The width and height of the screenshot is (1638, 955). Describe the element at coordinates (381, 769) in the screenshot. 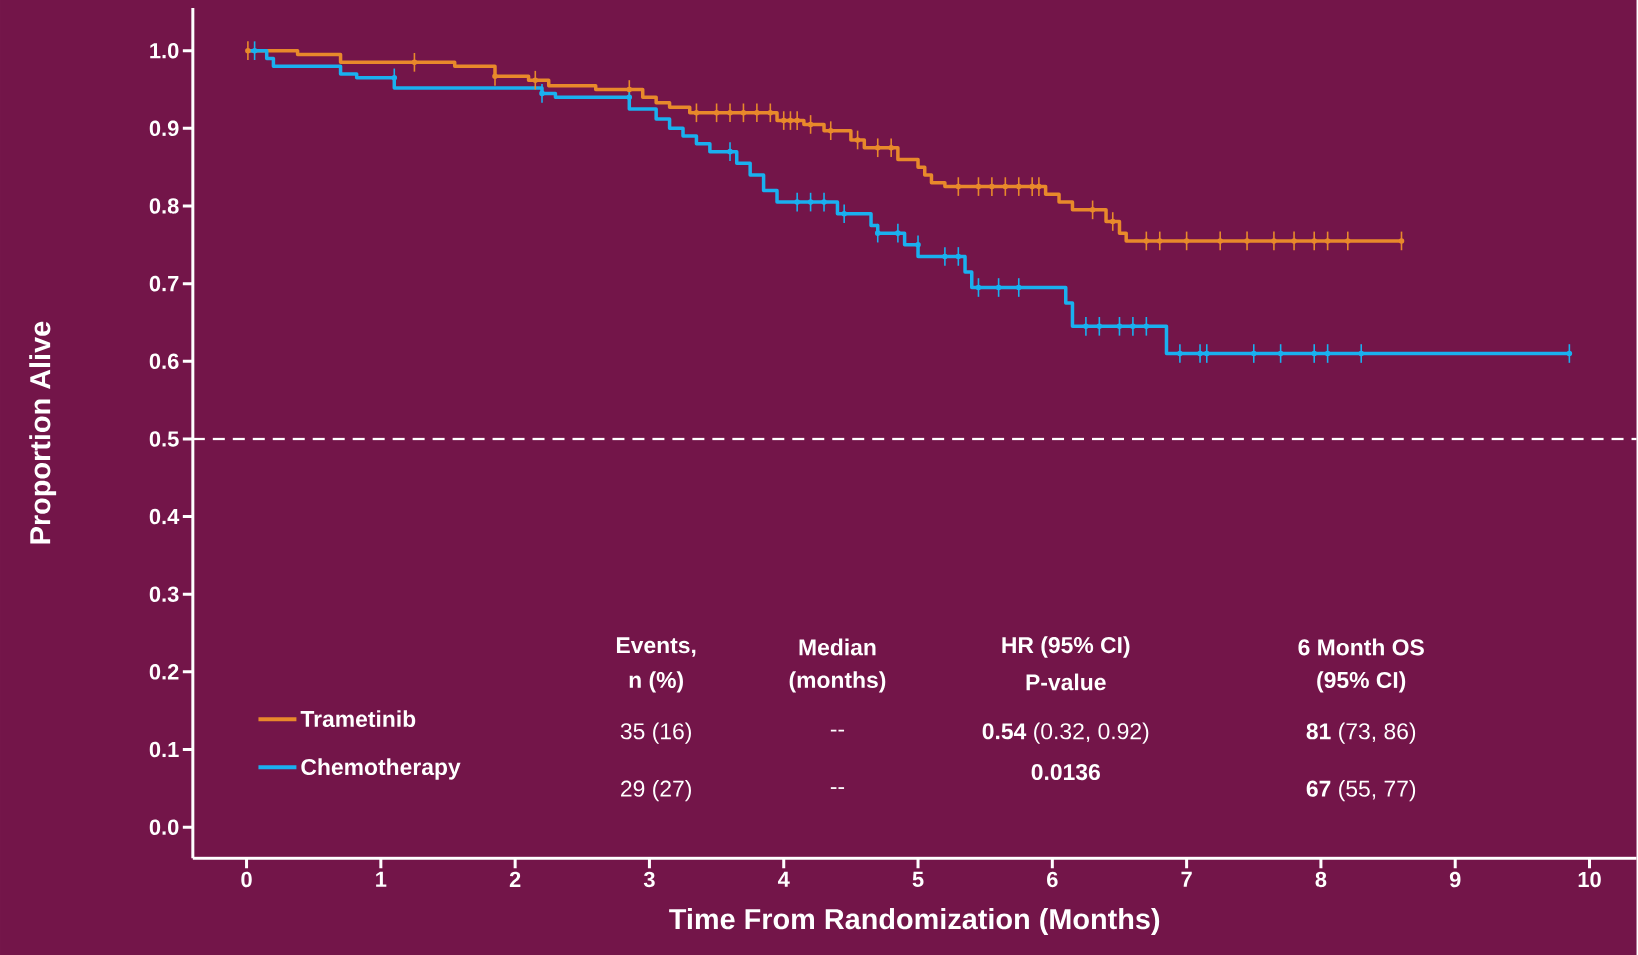

I see `legend-label: Chemotherapy` at that location.